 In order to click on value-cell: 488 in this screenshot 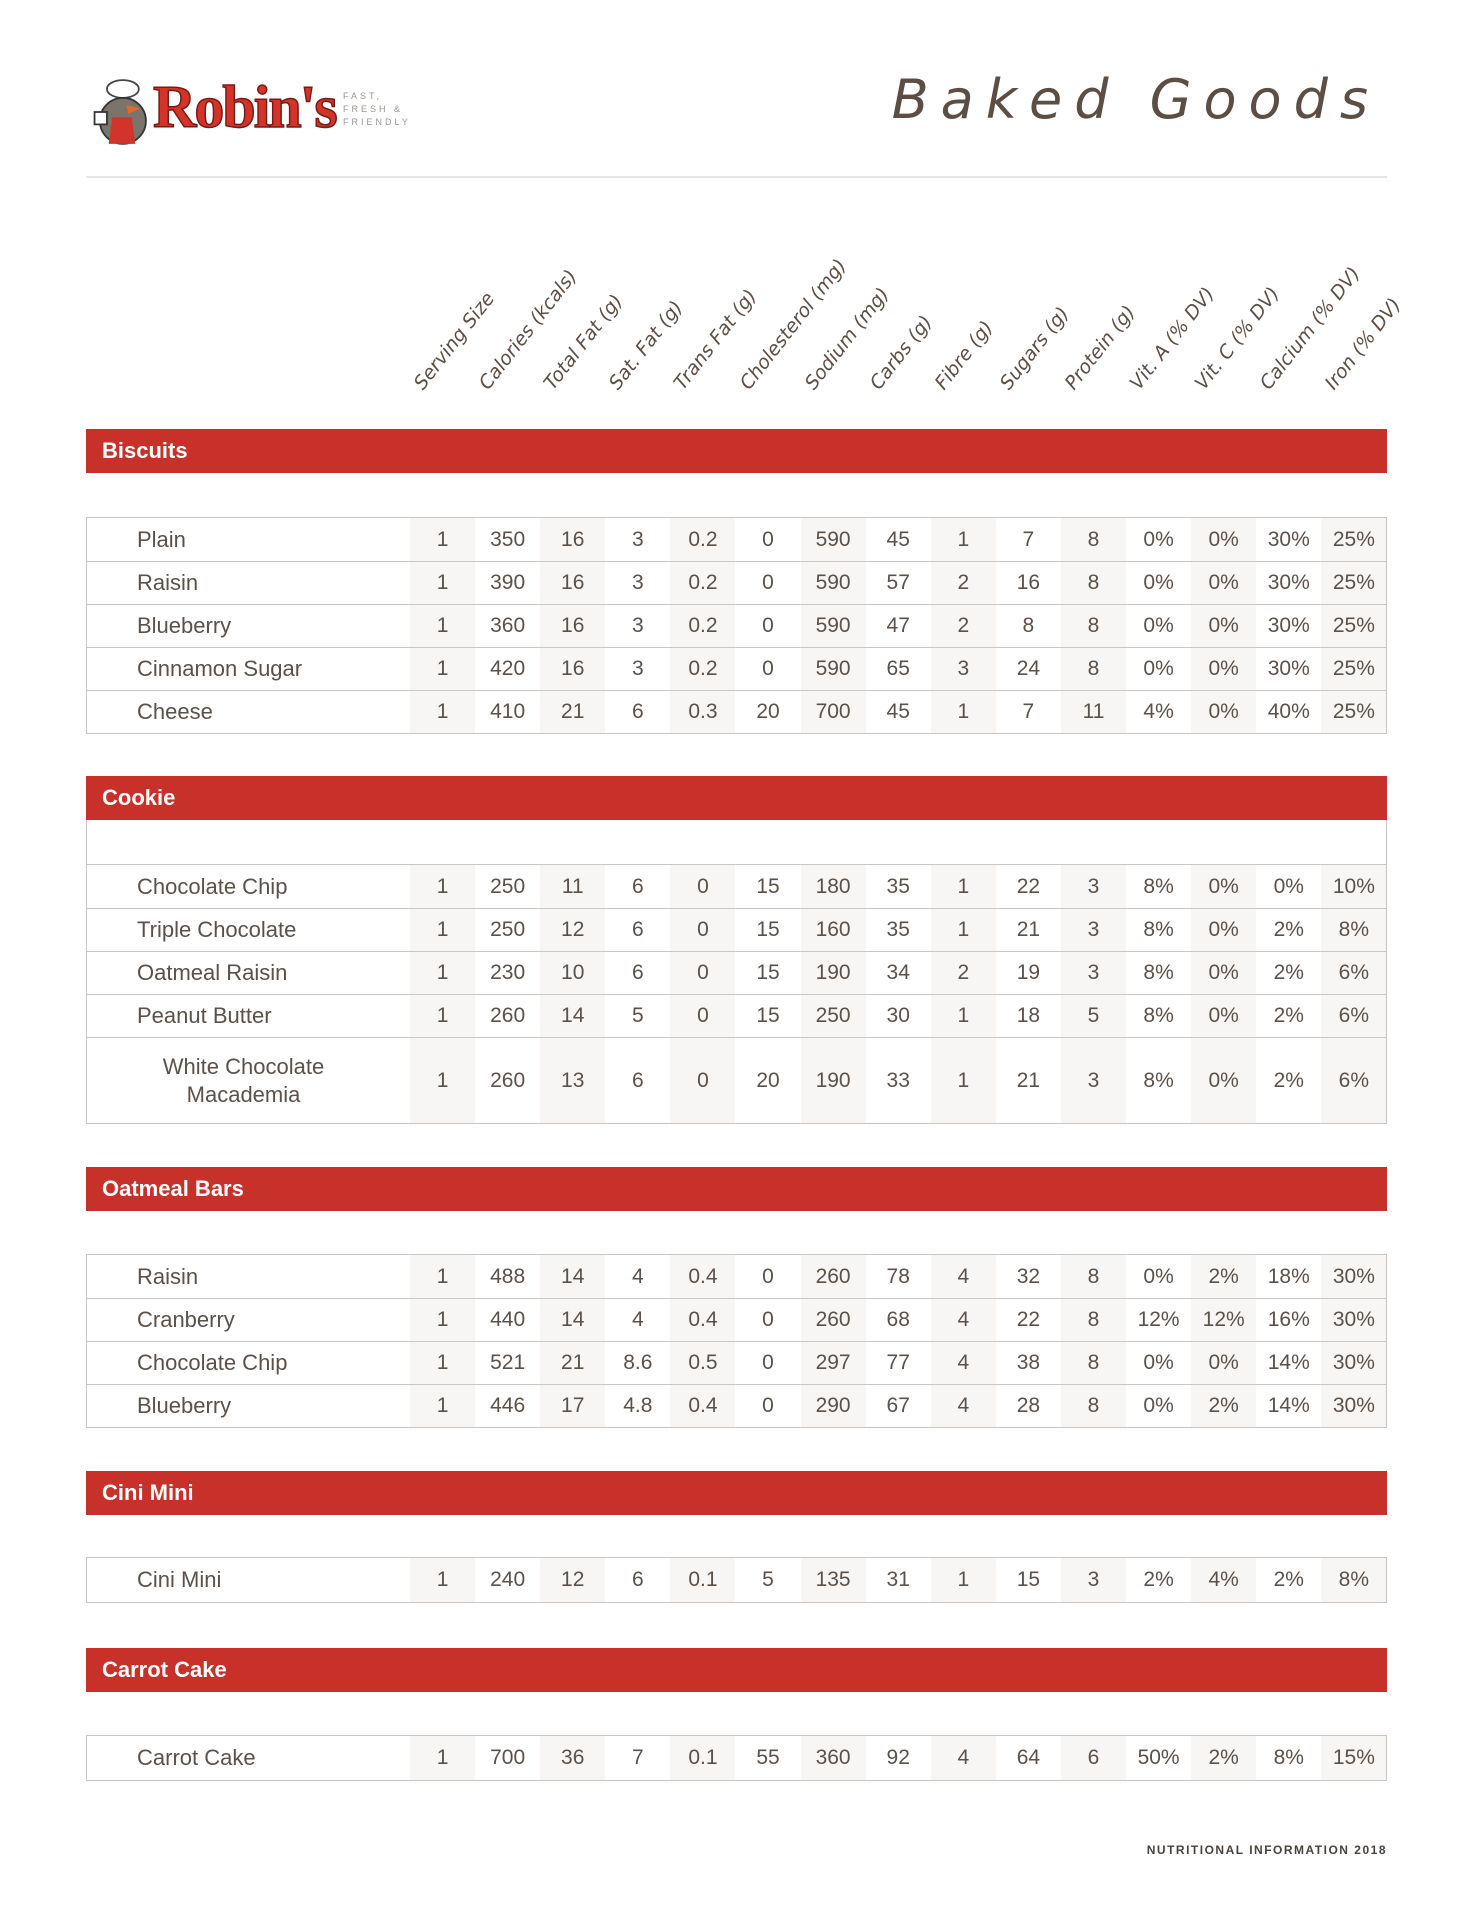, I will do `click(508, 1276)`.